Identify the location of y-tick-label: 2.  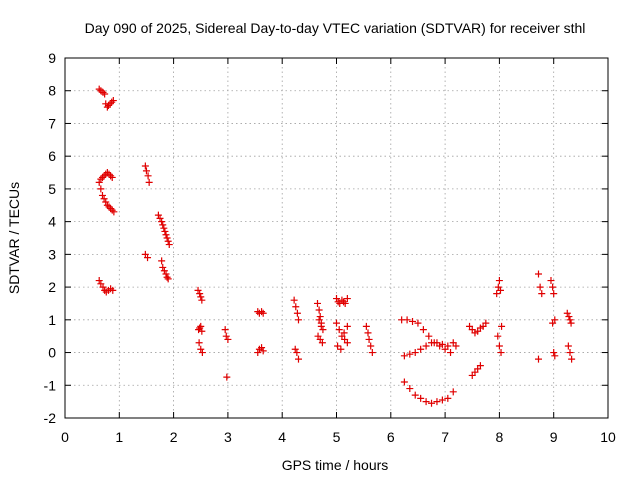
(52, 287).